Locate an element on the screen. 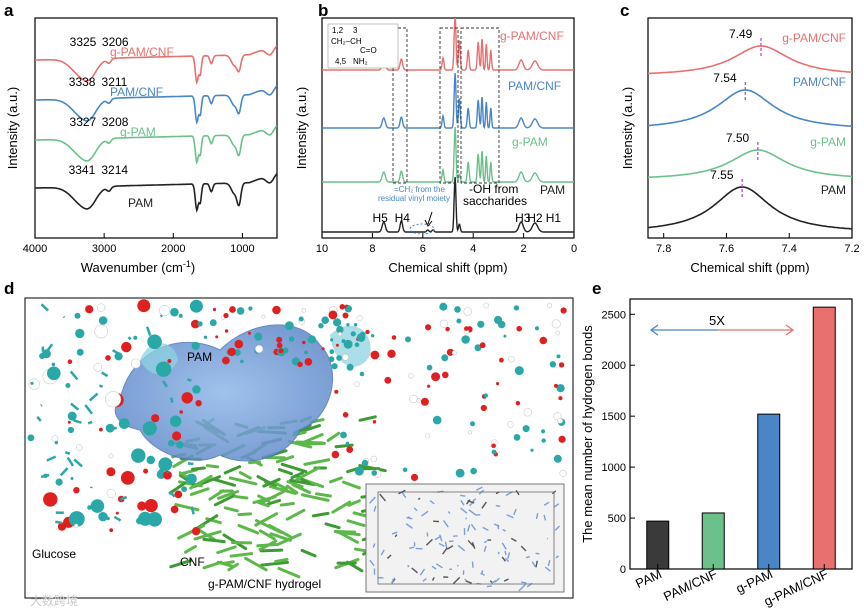 Image resolution: width=864 pixels, height=611 pixels. zoom-series-label: g-PAM/CNF is located at coordinates (814, 38).